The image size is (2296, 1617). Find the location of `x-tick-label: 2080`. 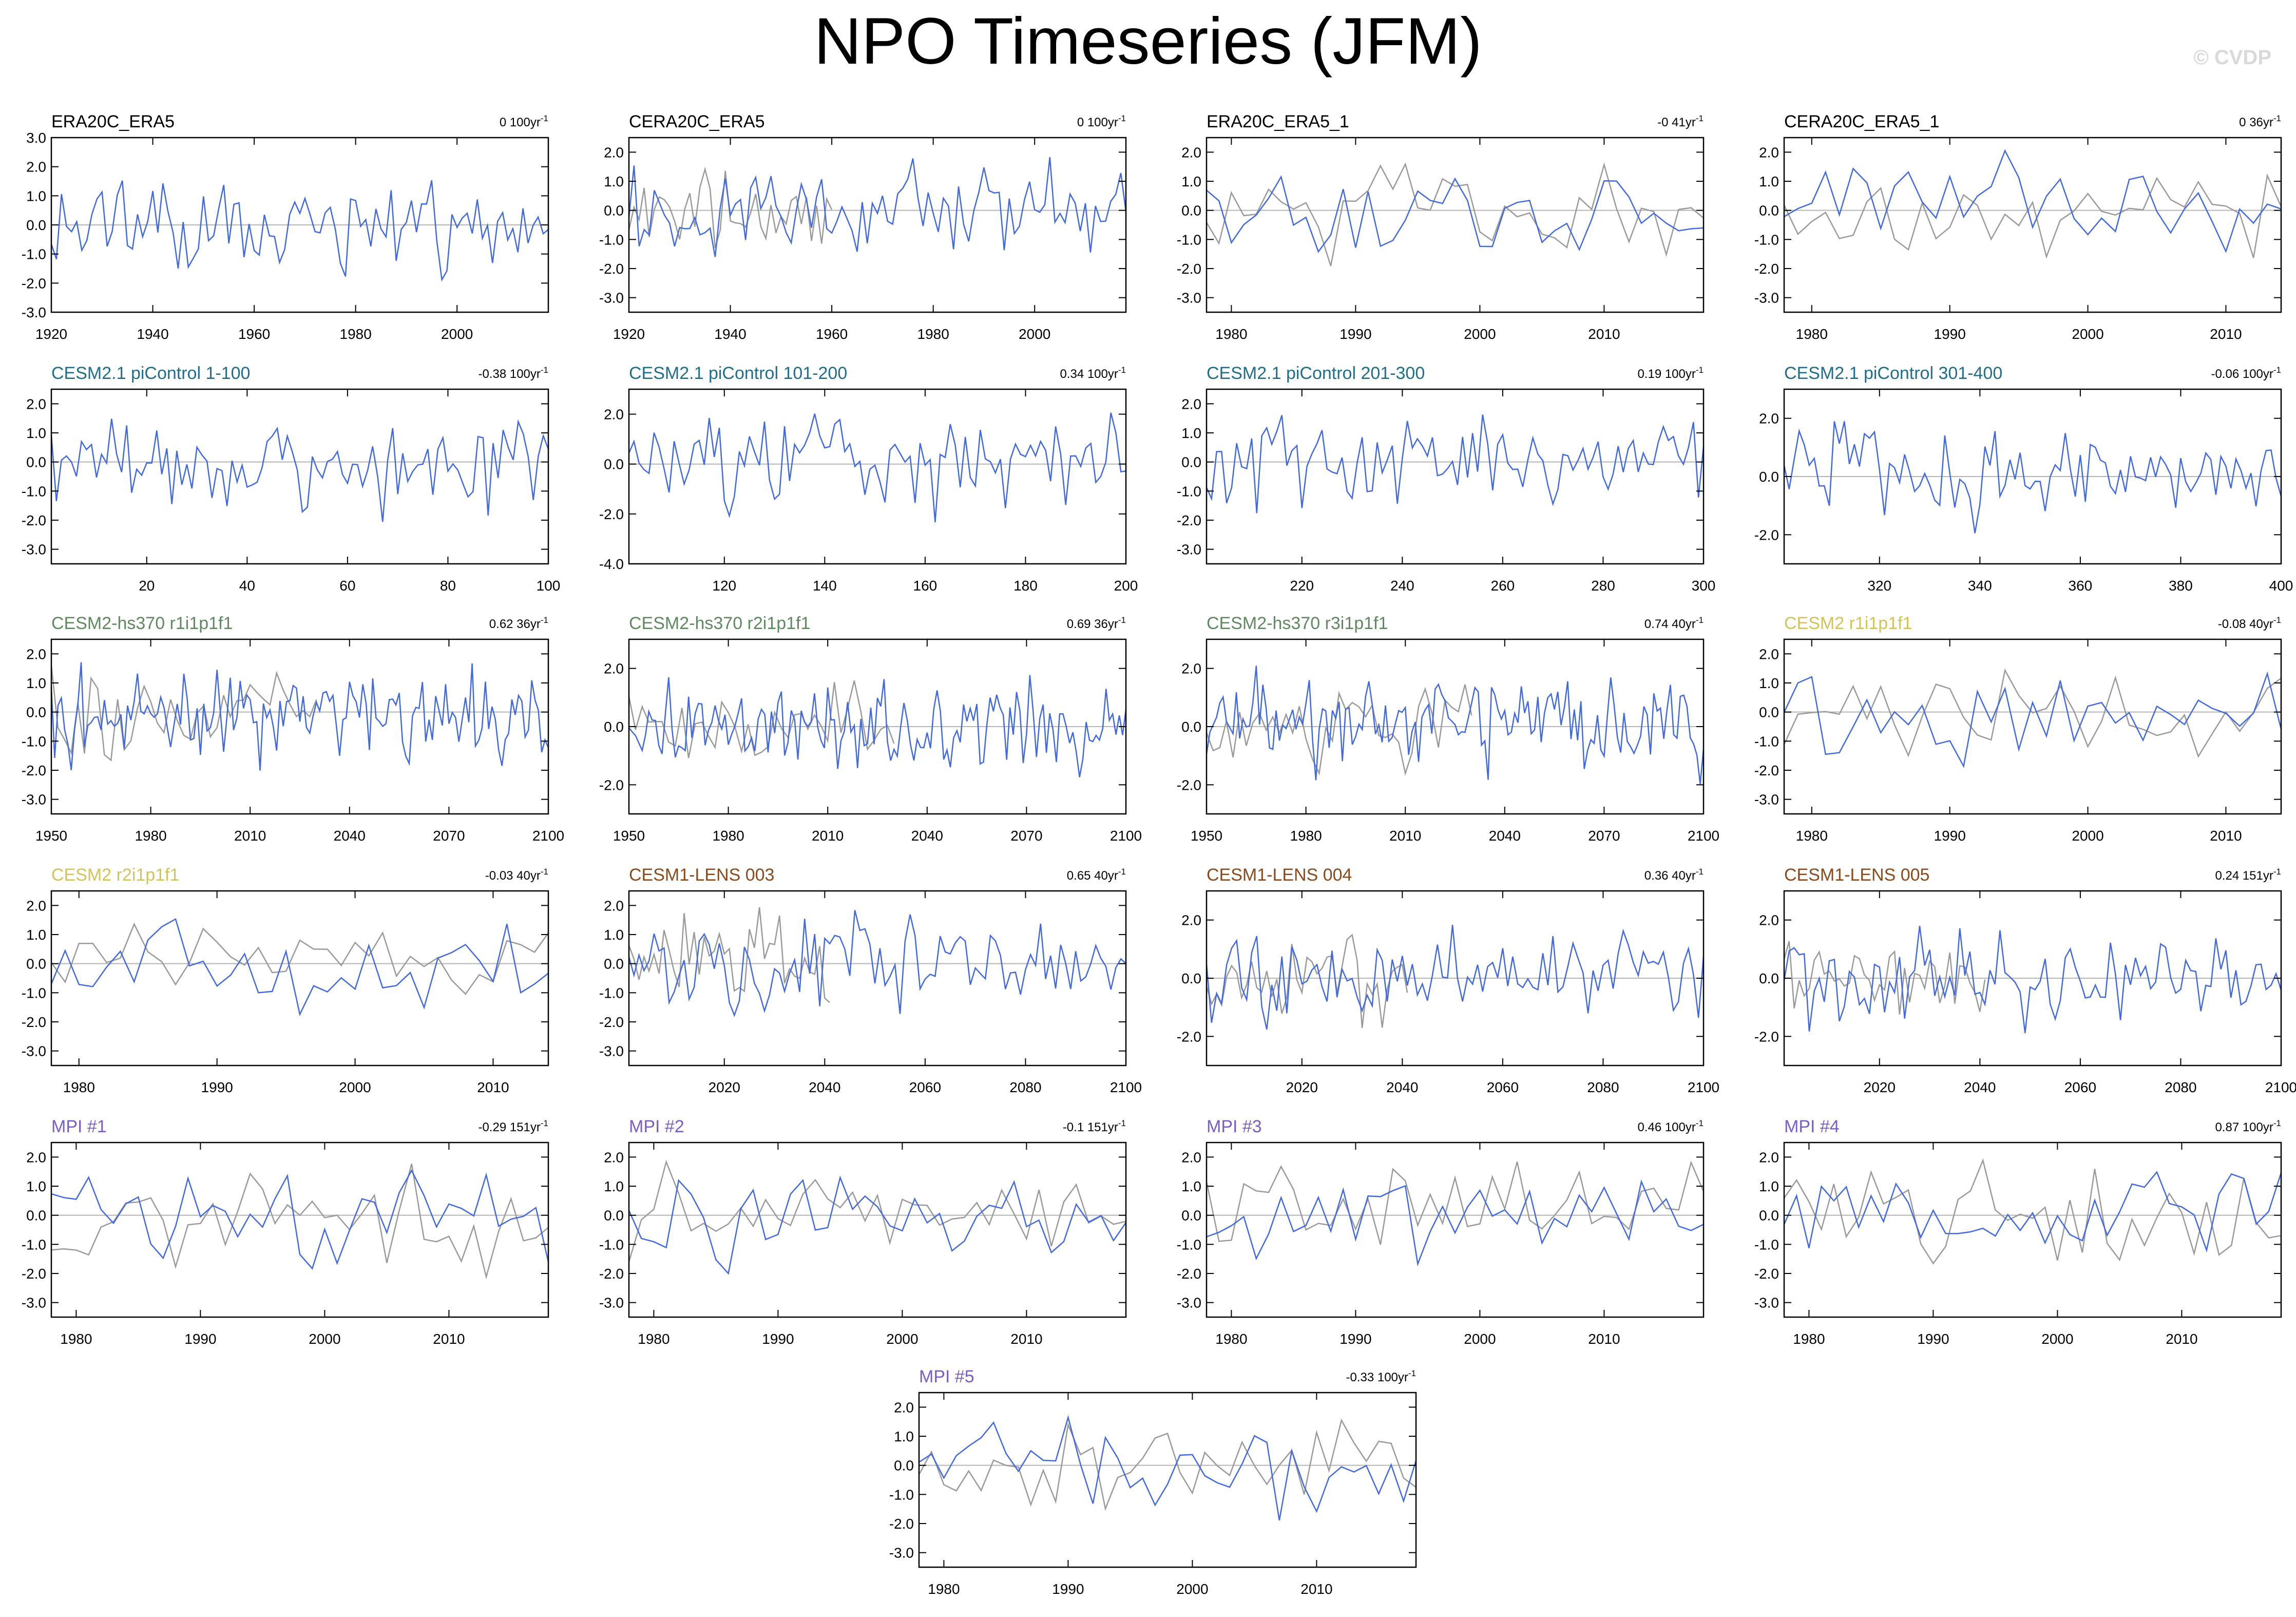

x-tick-label: 2080 is located at coordinates (1603, 1087).